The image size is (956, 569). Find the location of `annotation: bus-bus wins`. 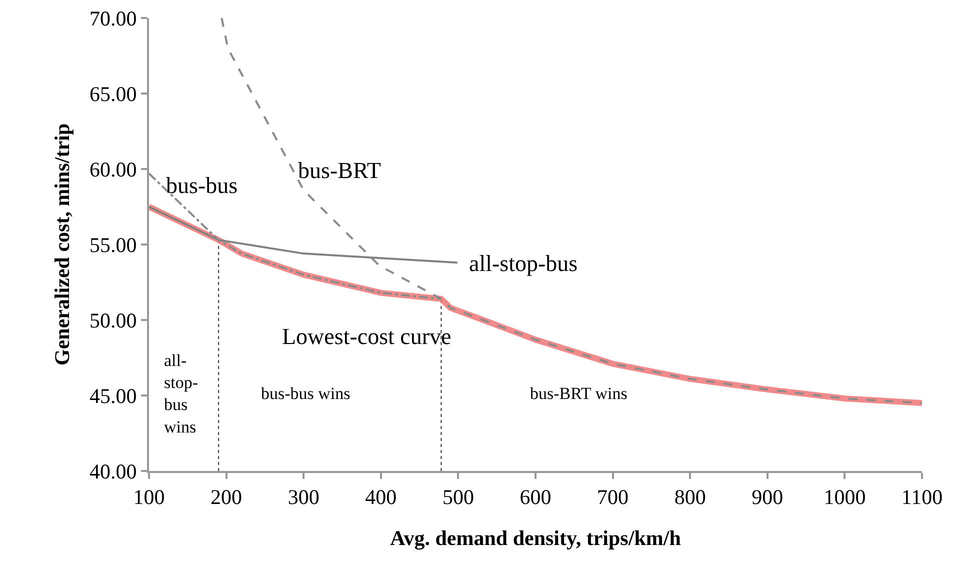

annotation: bus-bus wins is located at coordinates (305, 393).